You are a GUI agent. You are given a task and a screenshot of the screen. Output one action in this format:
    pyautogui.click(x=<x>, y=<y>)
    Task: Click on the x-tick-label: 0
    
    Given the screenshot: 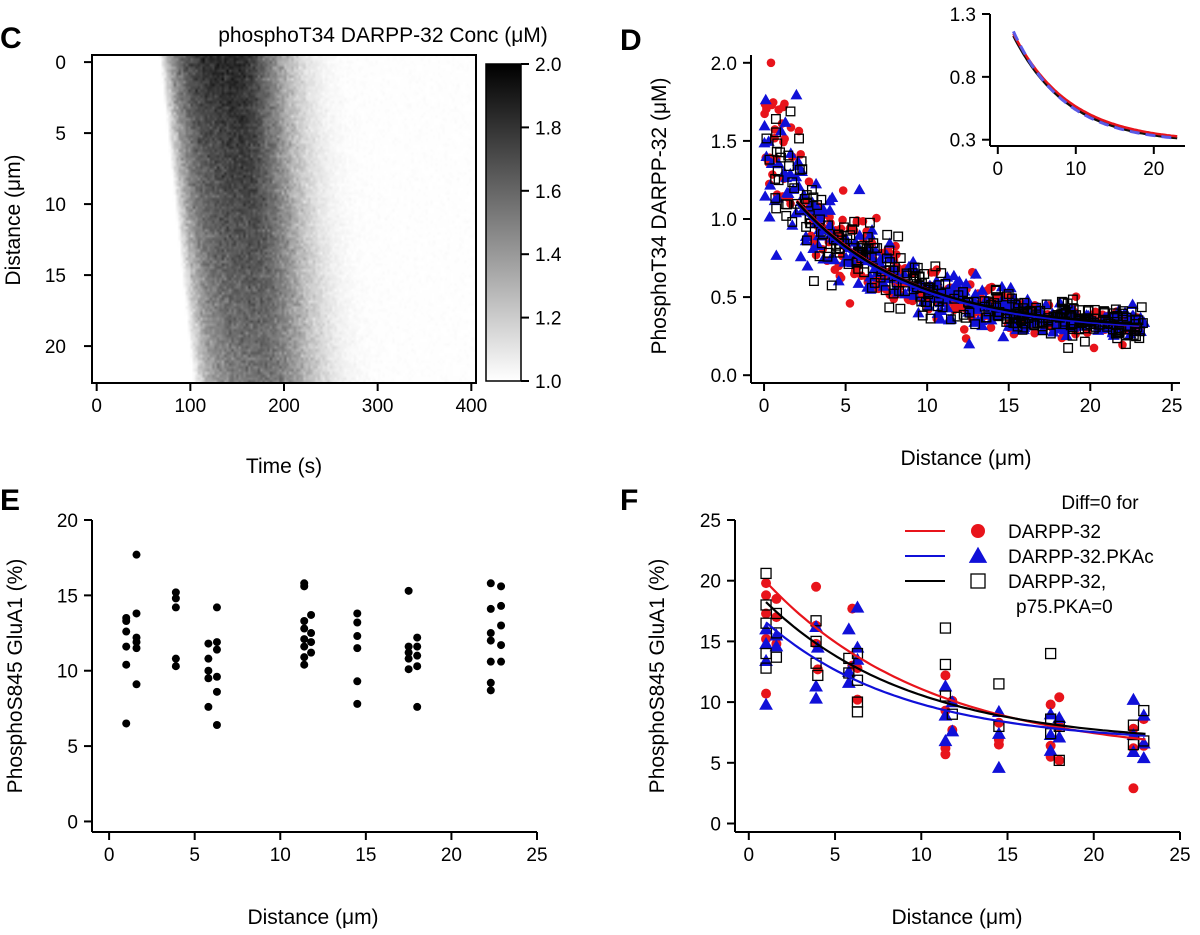 What is the action you would take?
    pyautogui.click(x=998, y=169)
    